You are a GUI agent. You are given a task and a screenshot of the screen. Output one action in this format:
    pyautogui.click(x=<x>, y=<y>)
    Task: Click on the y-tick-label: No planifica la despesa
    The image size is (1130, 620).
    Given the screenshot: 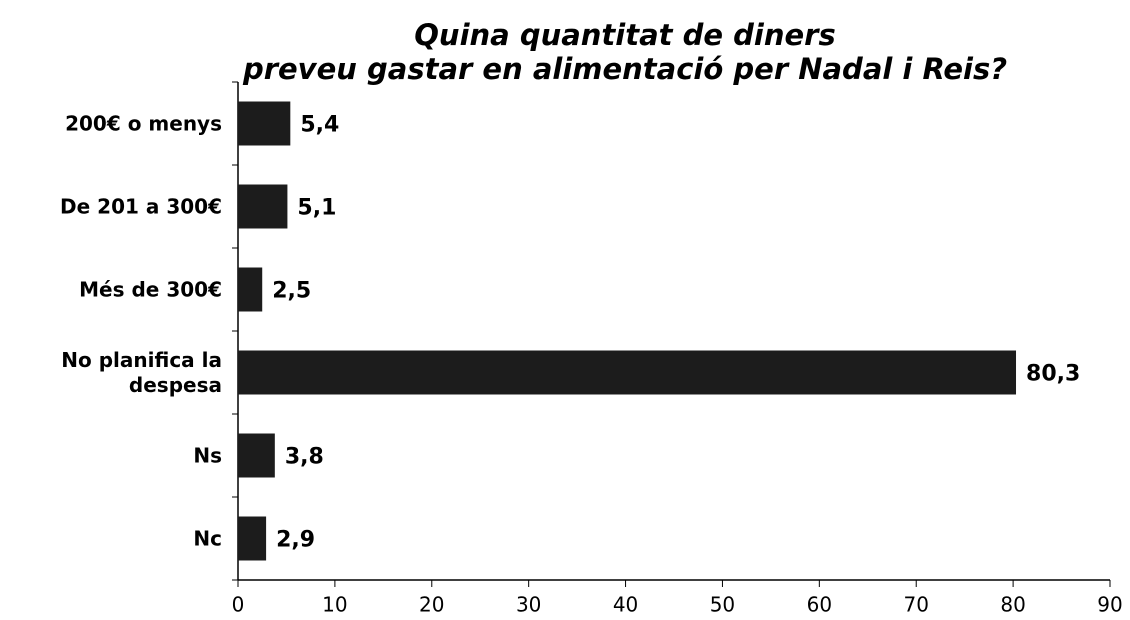 What is the action you would take?
    pyautogui.click(x=141, y=372)
    